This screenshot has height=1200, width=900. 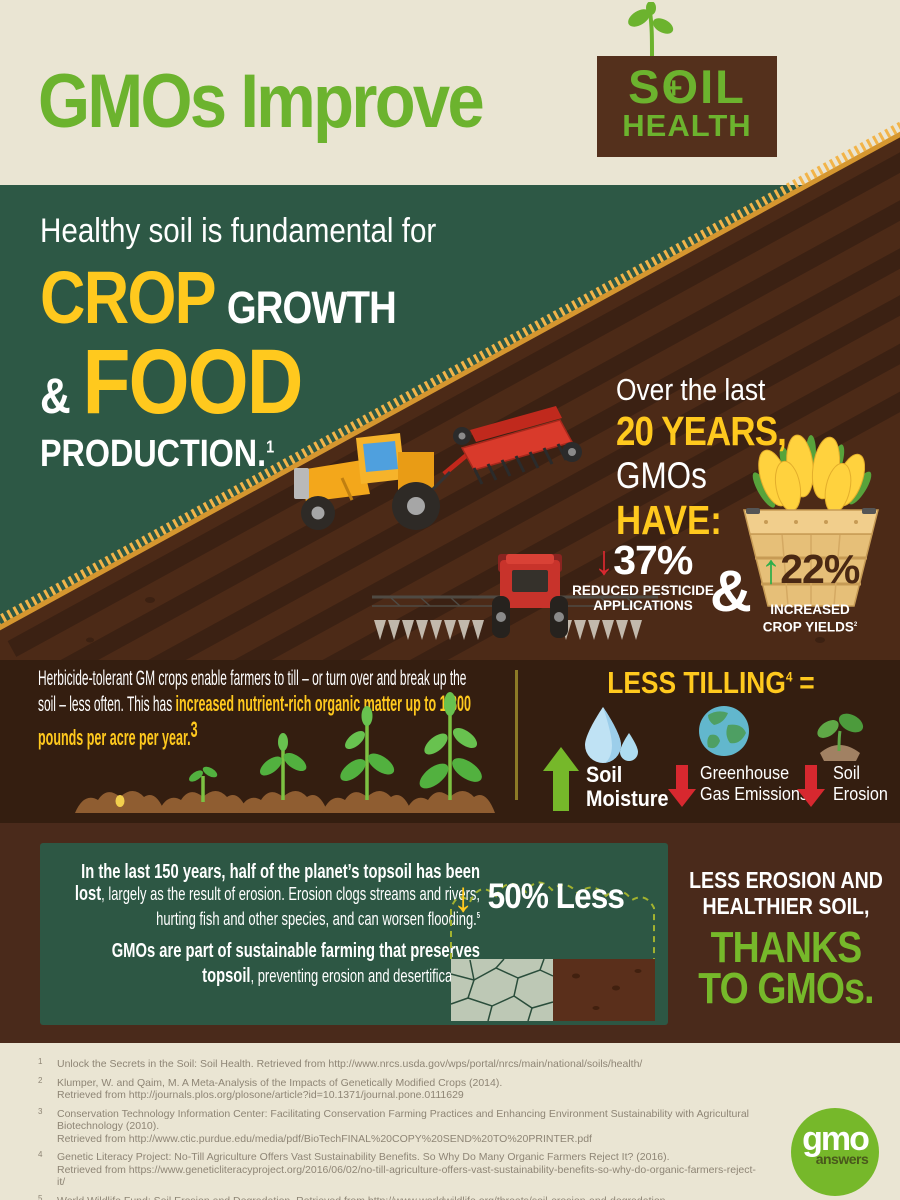 I want to click on hero-crop: CROP, so click(x=128, y=297).